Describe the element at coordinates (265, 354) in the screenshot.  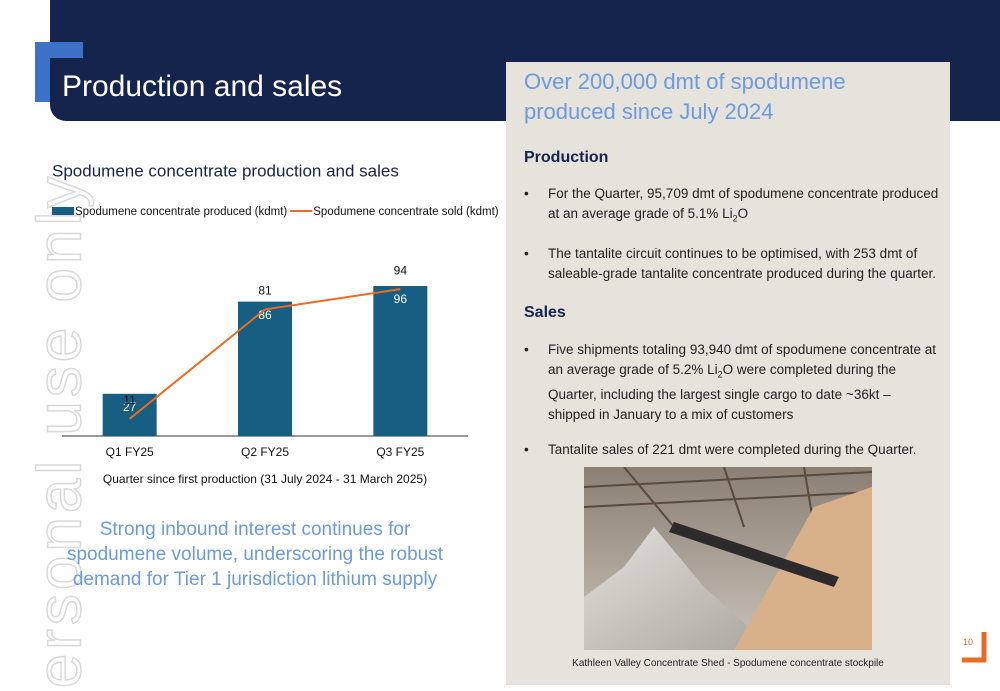
I see `line` at that location.